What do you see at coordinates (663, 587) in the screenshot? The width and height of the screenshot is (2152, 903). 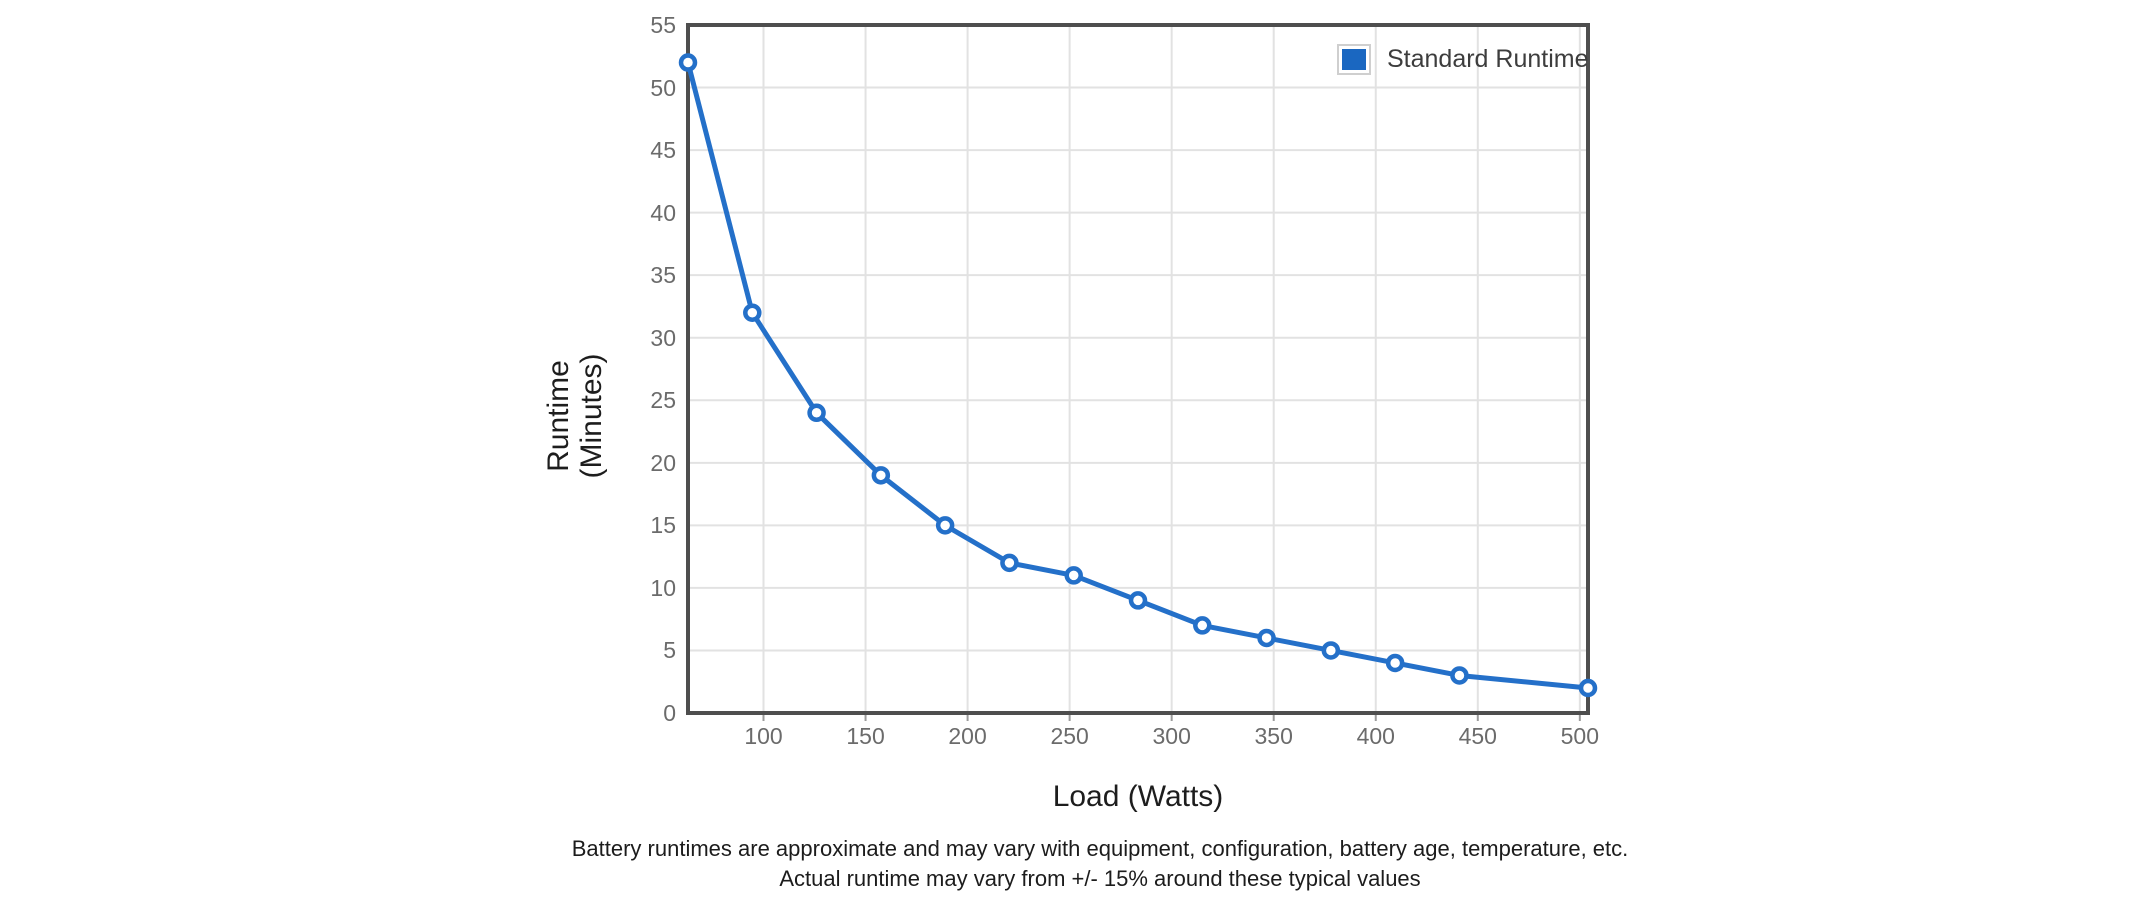 I see `y-tick-label: 10` at bounding box center [663, 587].